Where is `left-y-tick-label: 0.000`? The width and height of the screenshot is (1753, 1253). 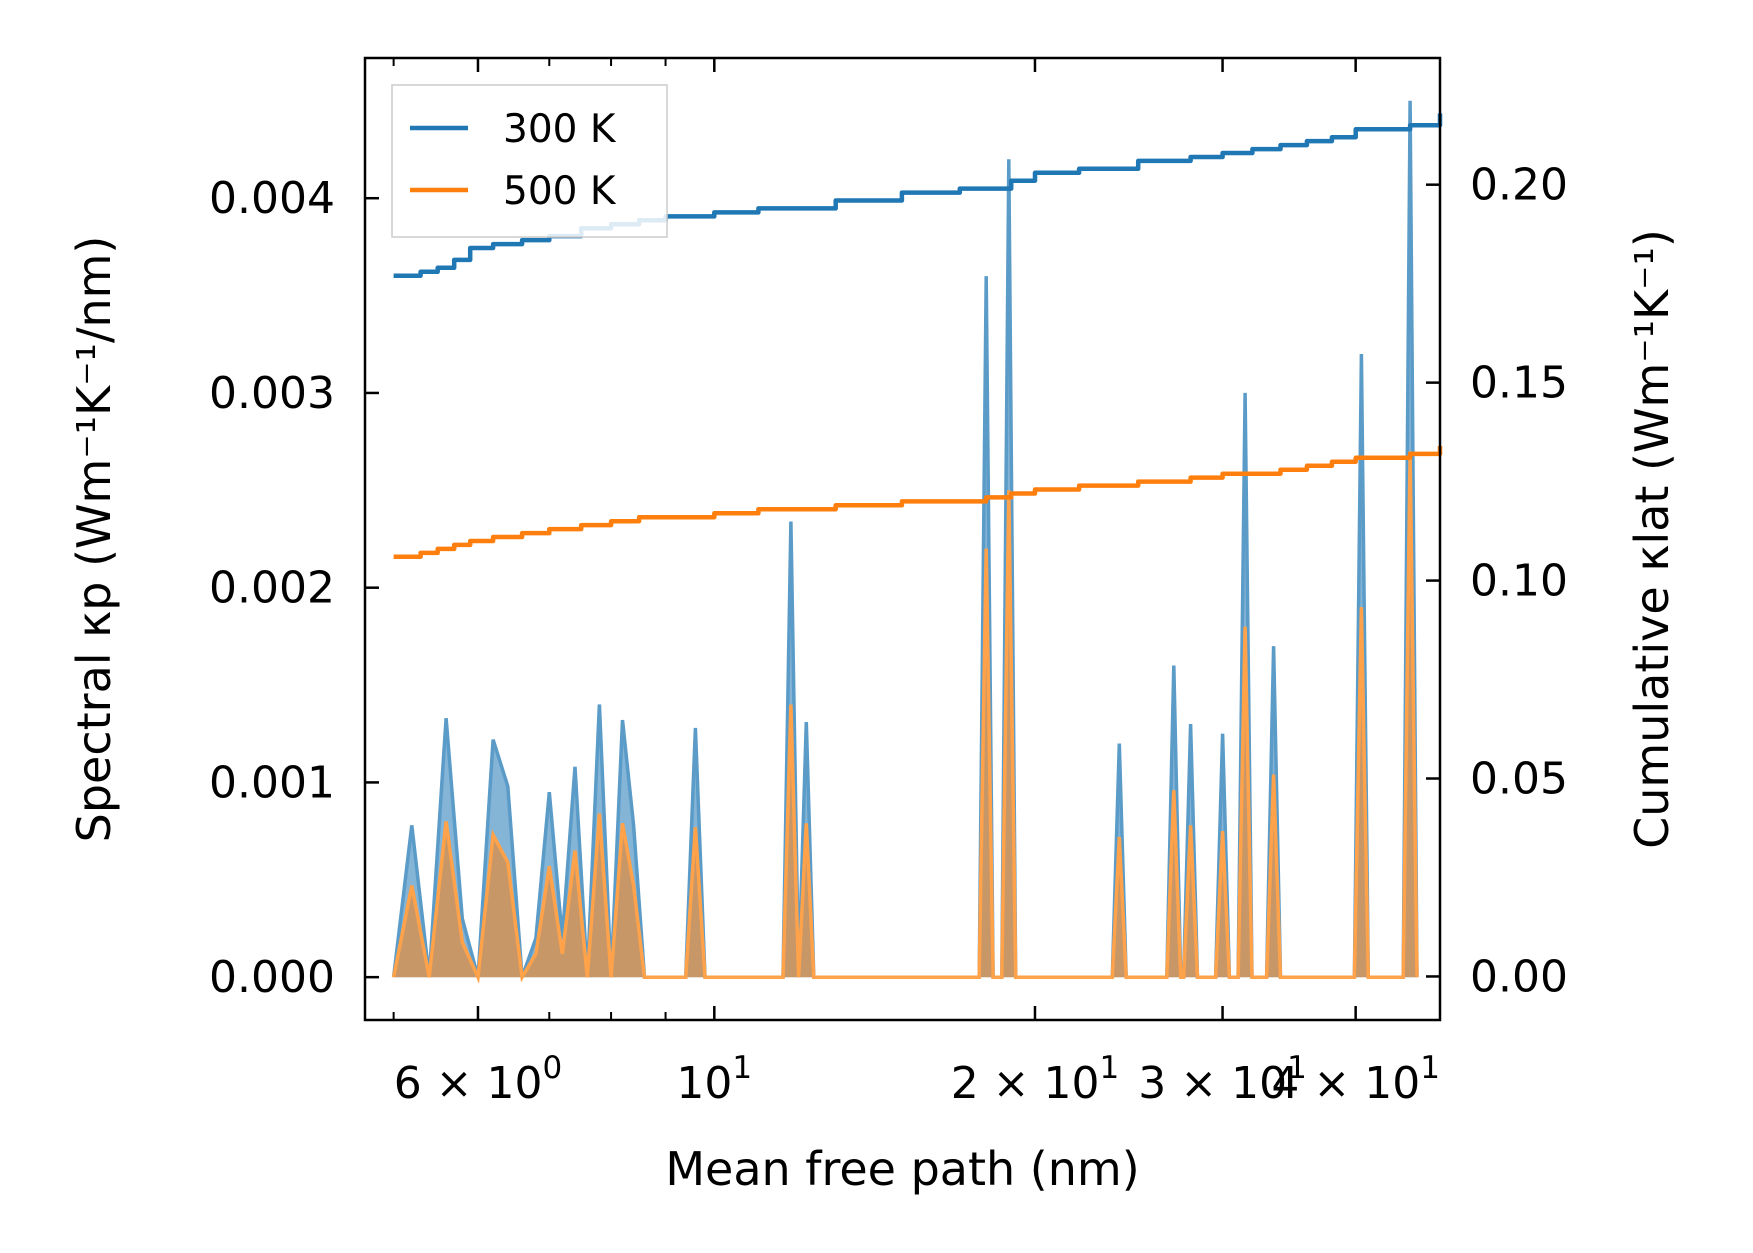
left-y-tick-label: 0.000 is located at coordinates (272, 977).